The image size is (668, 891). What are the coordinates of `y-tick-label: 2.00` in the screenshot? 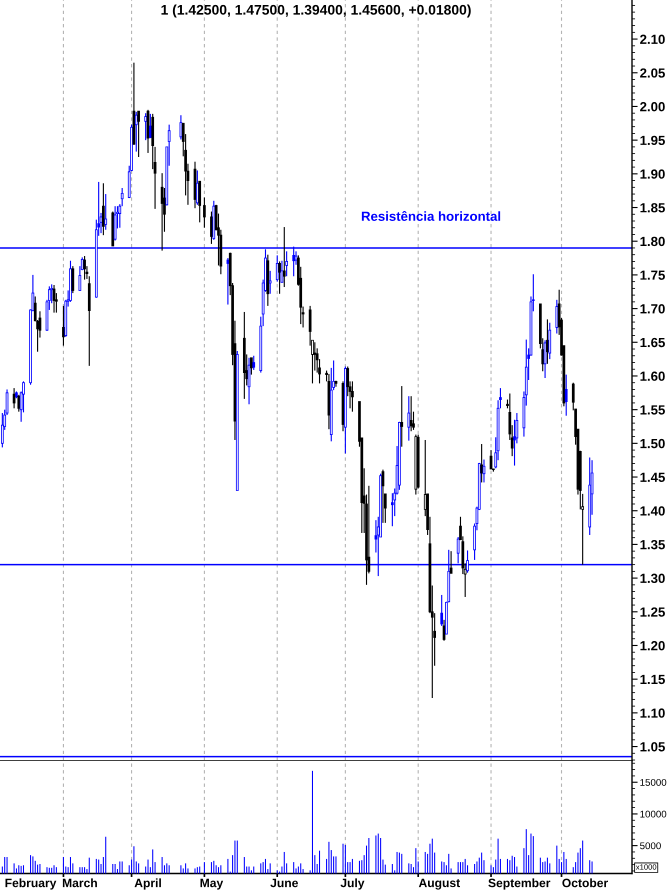 It's located at (652, 107).